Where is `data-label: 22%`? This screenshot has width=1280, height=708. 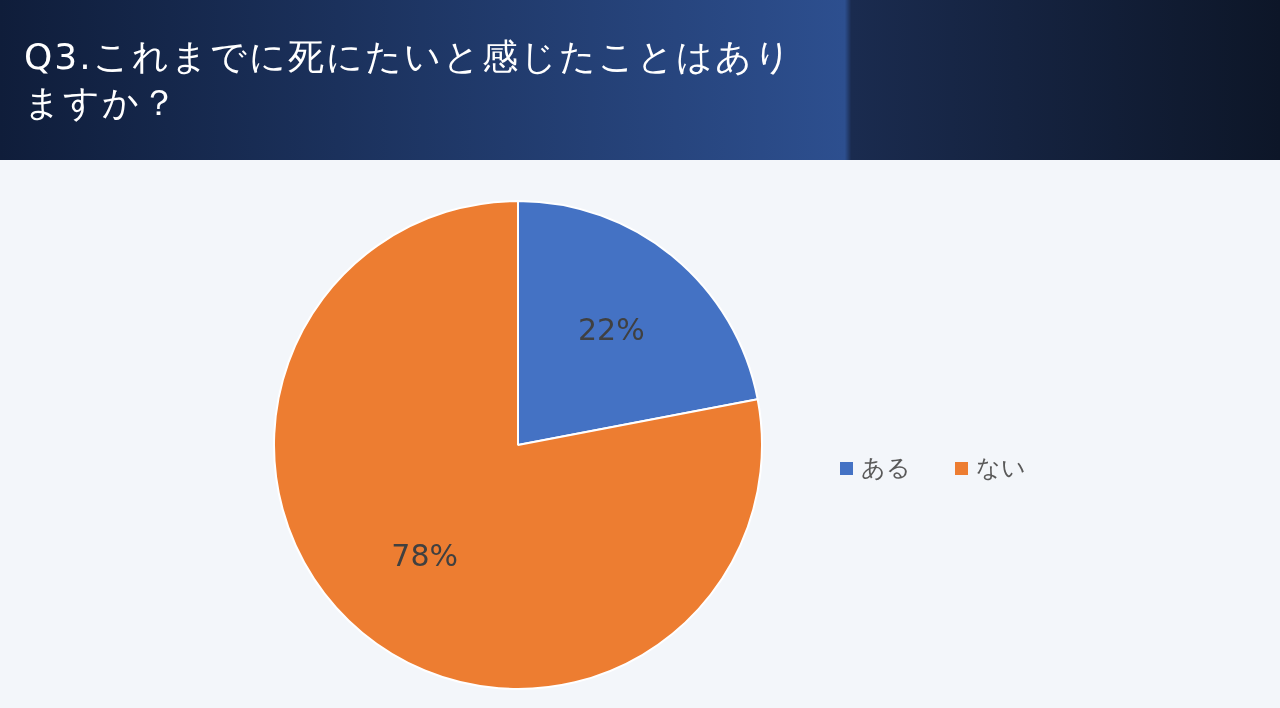
data-label: 22% is located at coordinates (611, 329).